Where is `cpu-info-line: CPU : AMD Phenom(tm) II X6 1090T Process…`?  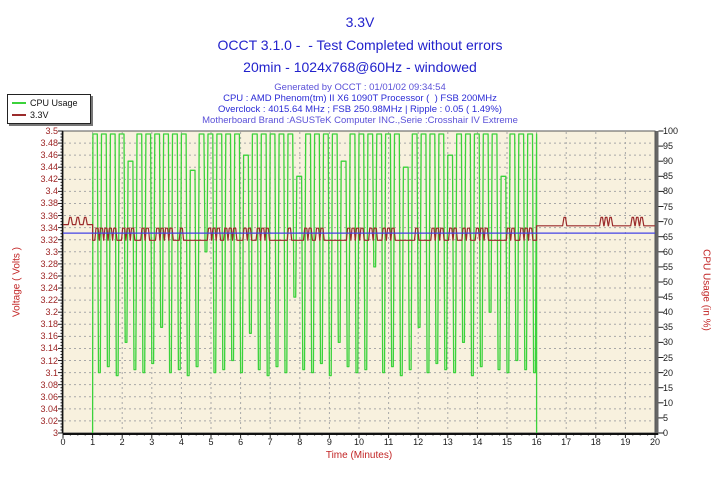 cpu-info-line: CPU : AMD Phenom(tm) II X6 1090T Process… is located at coordinates (360, 98).